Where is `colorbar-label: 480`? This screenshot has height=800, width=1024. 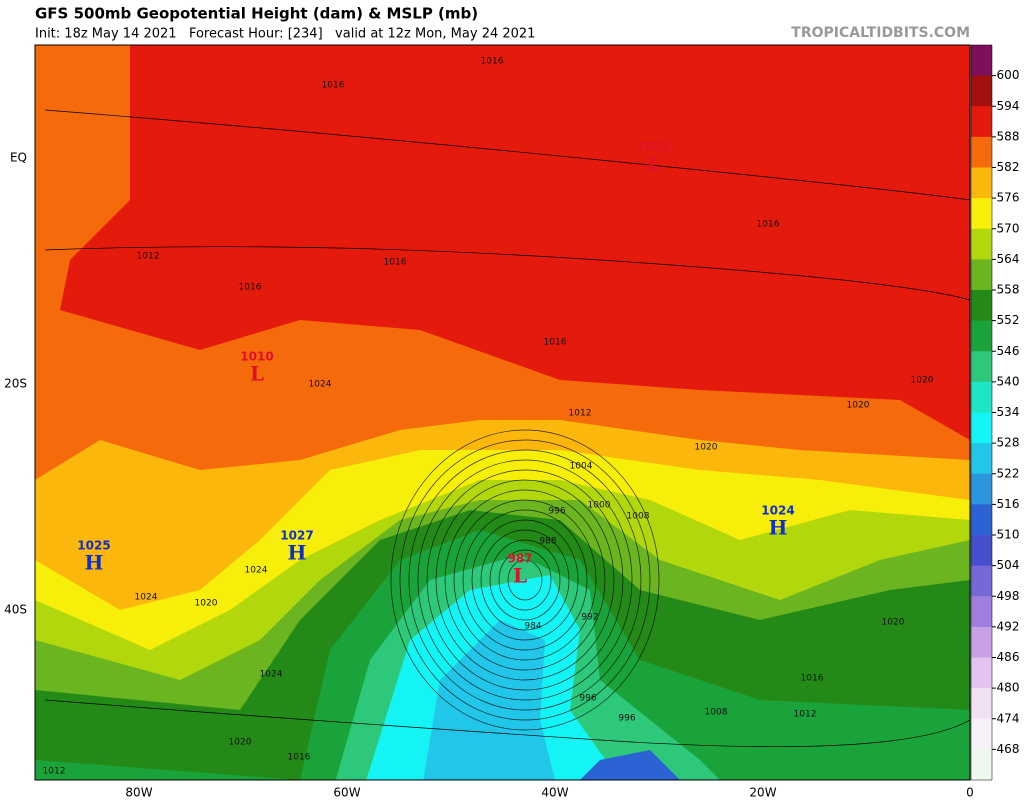 colorbar-label: 480 is located at coordinates (1008, 688).